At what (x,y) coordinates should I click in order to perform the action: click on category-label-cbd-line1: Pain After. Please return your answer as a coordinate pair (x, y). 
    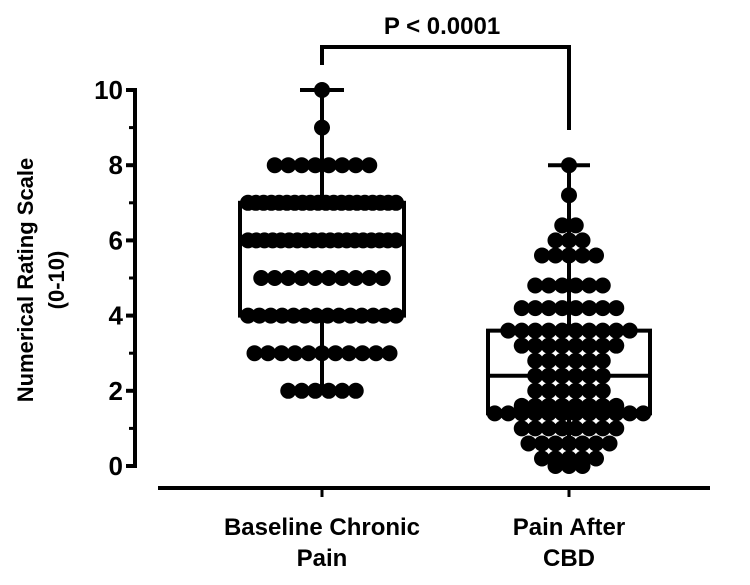
    Looking at the image, I should click on (569, 527).